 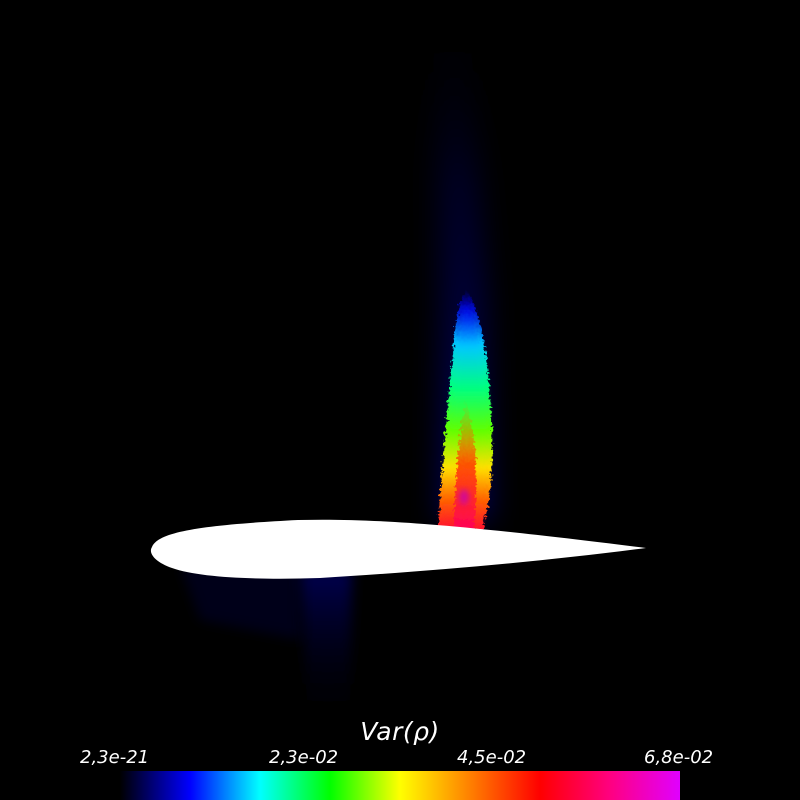 I want to click on colorbar-tick-2: 2,3e-02, so click(x=304, y=757).